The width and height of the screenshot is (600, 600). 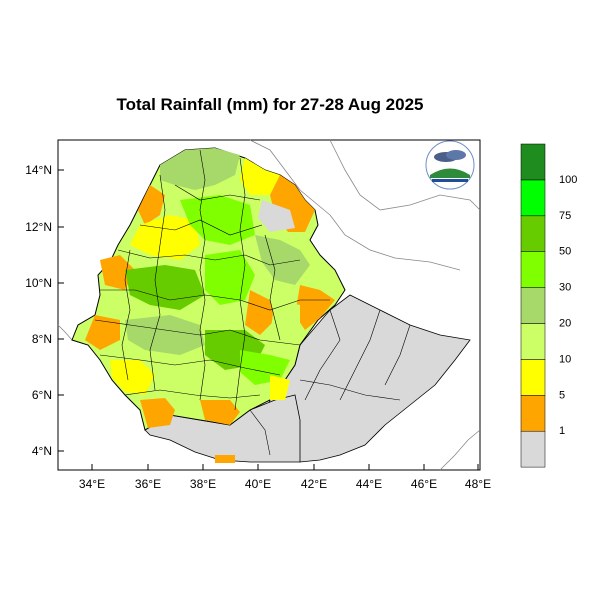 What do you see at coordinates (42, 451) in the screenshot?
I see `y-tick-label: 4°N` at bounding box center [42, 451].